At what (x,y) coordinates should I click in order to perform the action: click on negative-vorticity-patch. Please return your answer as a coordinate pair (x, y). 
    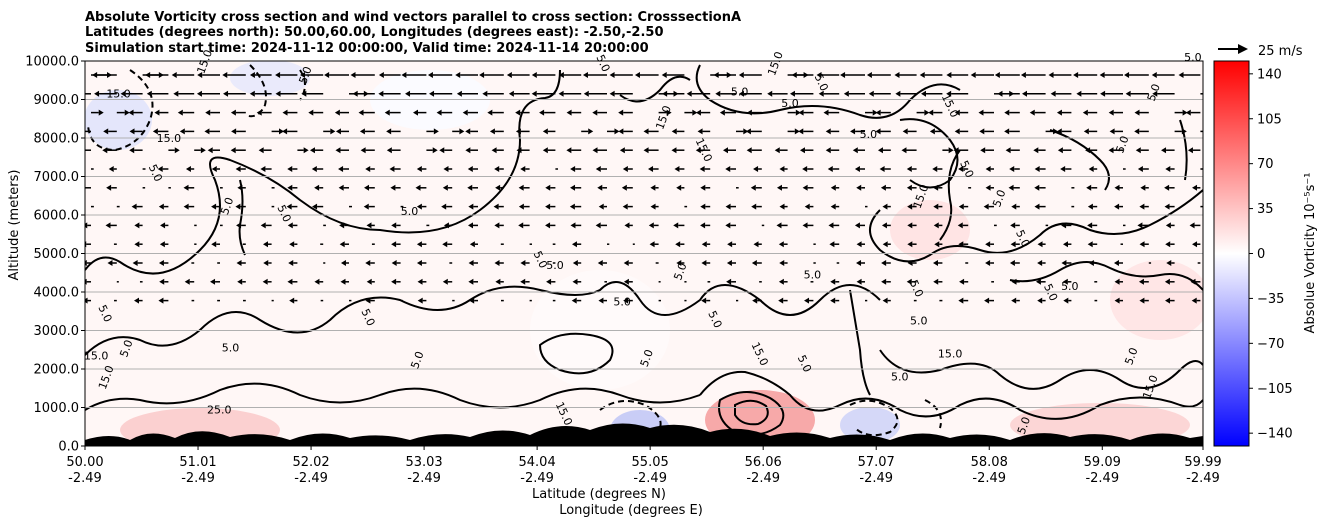
    Looking at the image, I should click on (870, 425).